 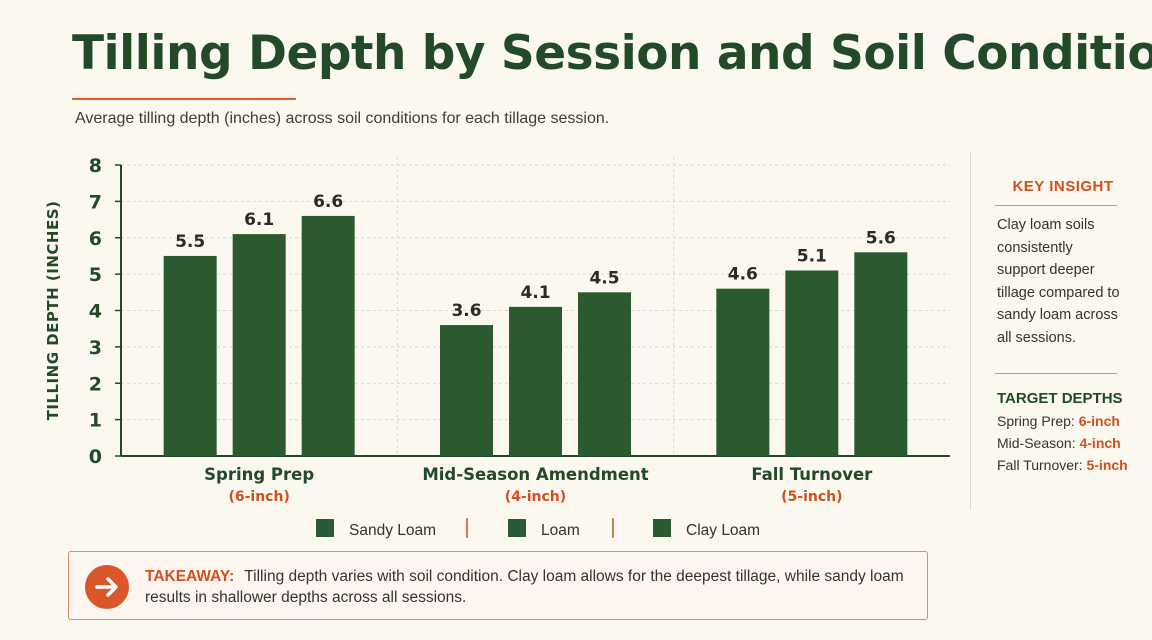 What do you see at coordinates (190, 242) in the screenshot?
I see `data-label: 5.5` at bounding box center [190, 242].